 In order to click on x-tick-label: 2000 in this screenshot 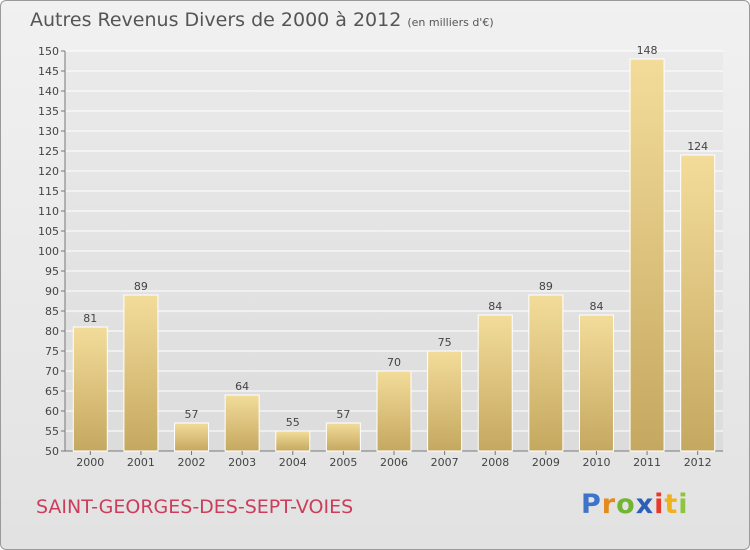, I will do `click(90, 462)`.